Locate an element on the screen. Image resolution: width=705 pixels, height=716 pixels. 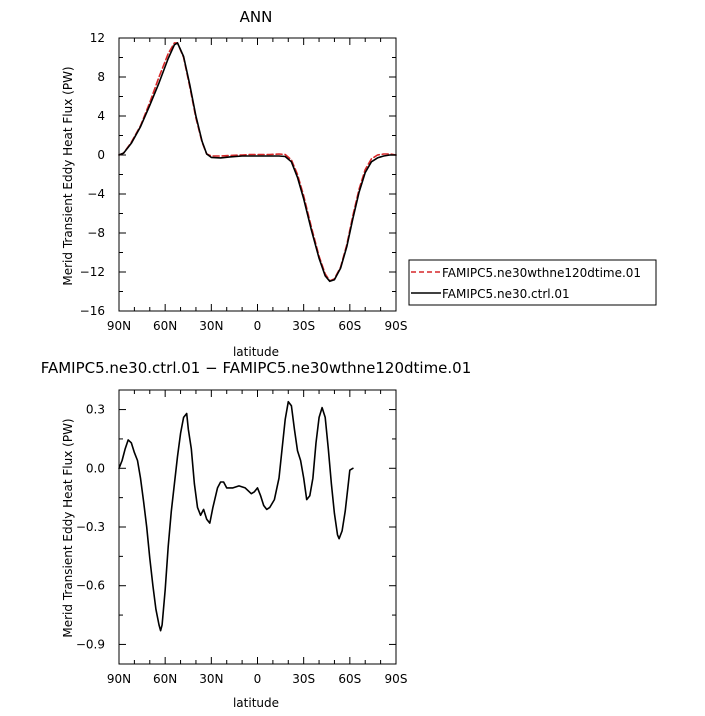
top-y-tick-label: −16 is located at coordinates (92, 311).